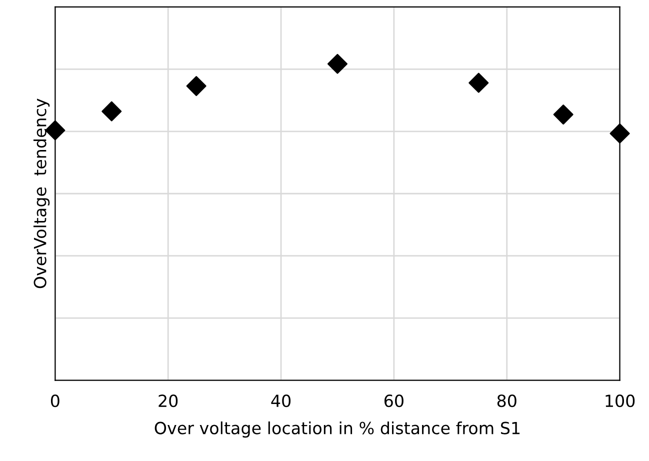  I want to click on x-tick-label: 20, so click(168, 401).